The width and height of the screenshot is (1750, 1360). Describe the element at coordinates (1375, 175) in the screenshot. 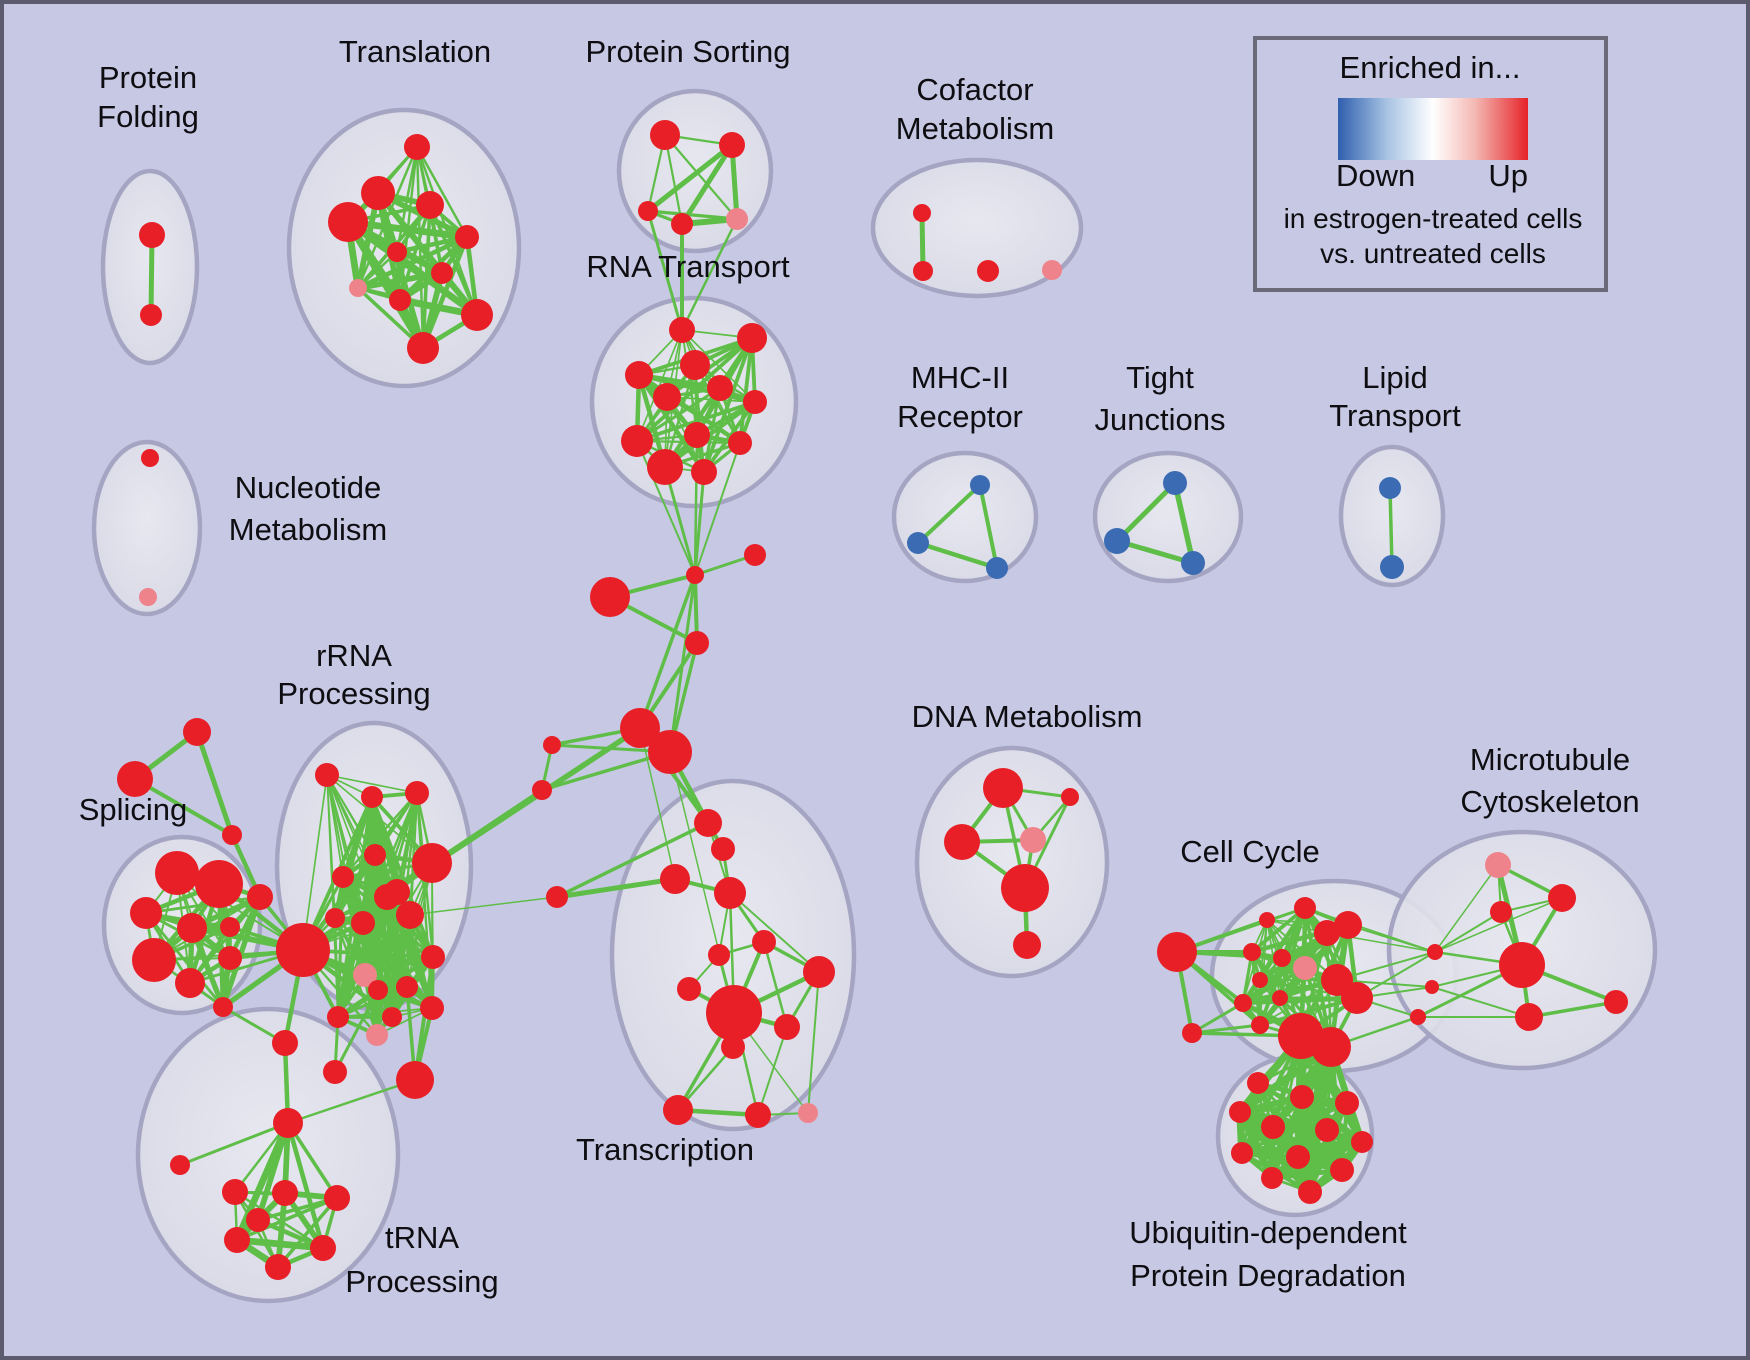

I see `legend-down-label: Down` at that location.